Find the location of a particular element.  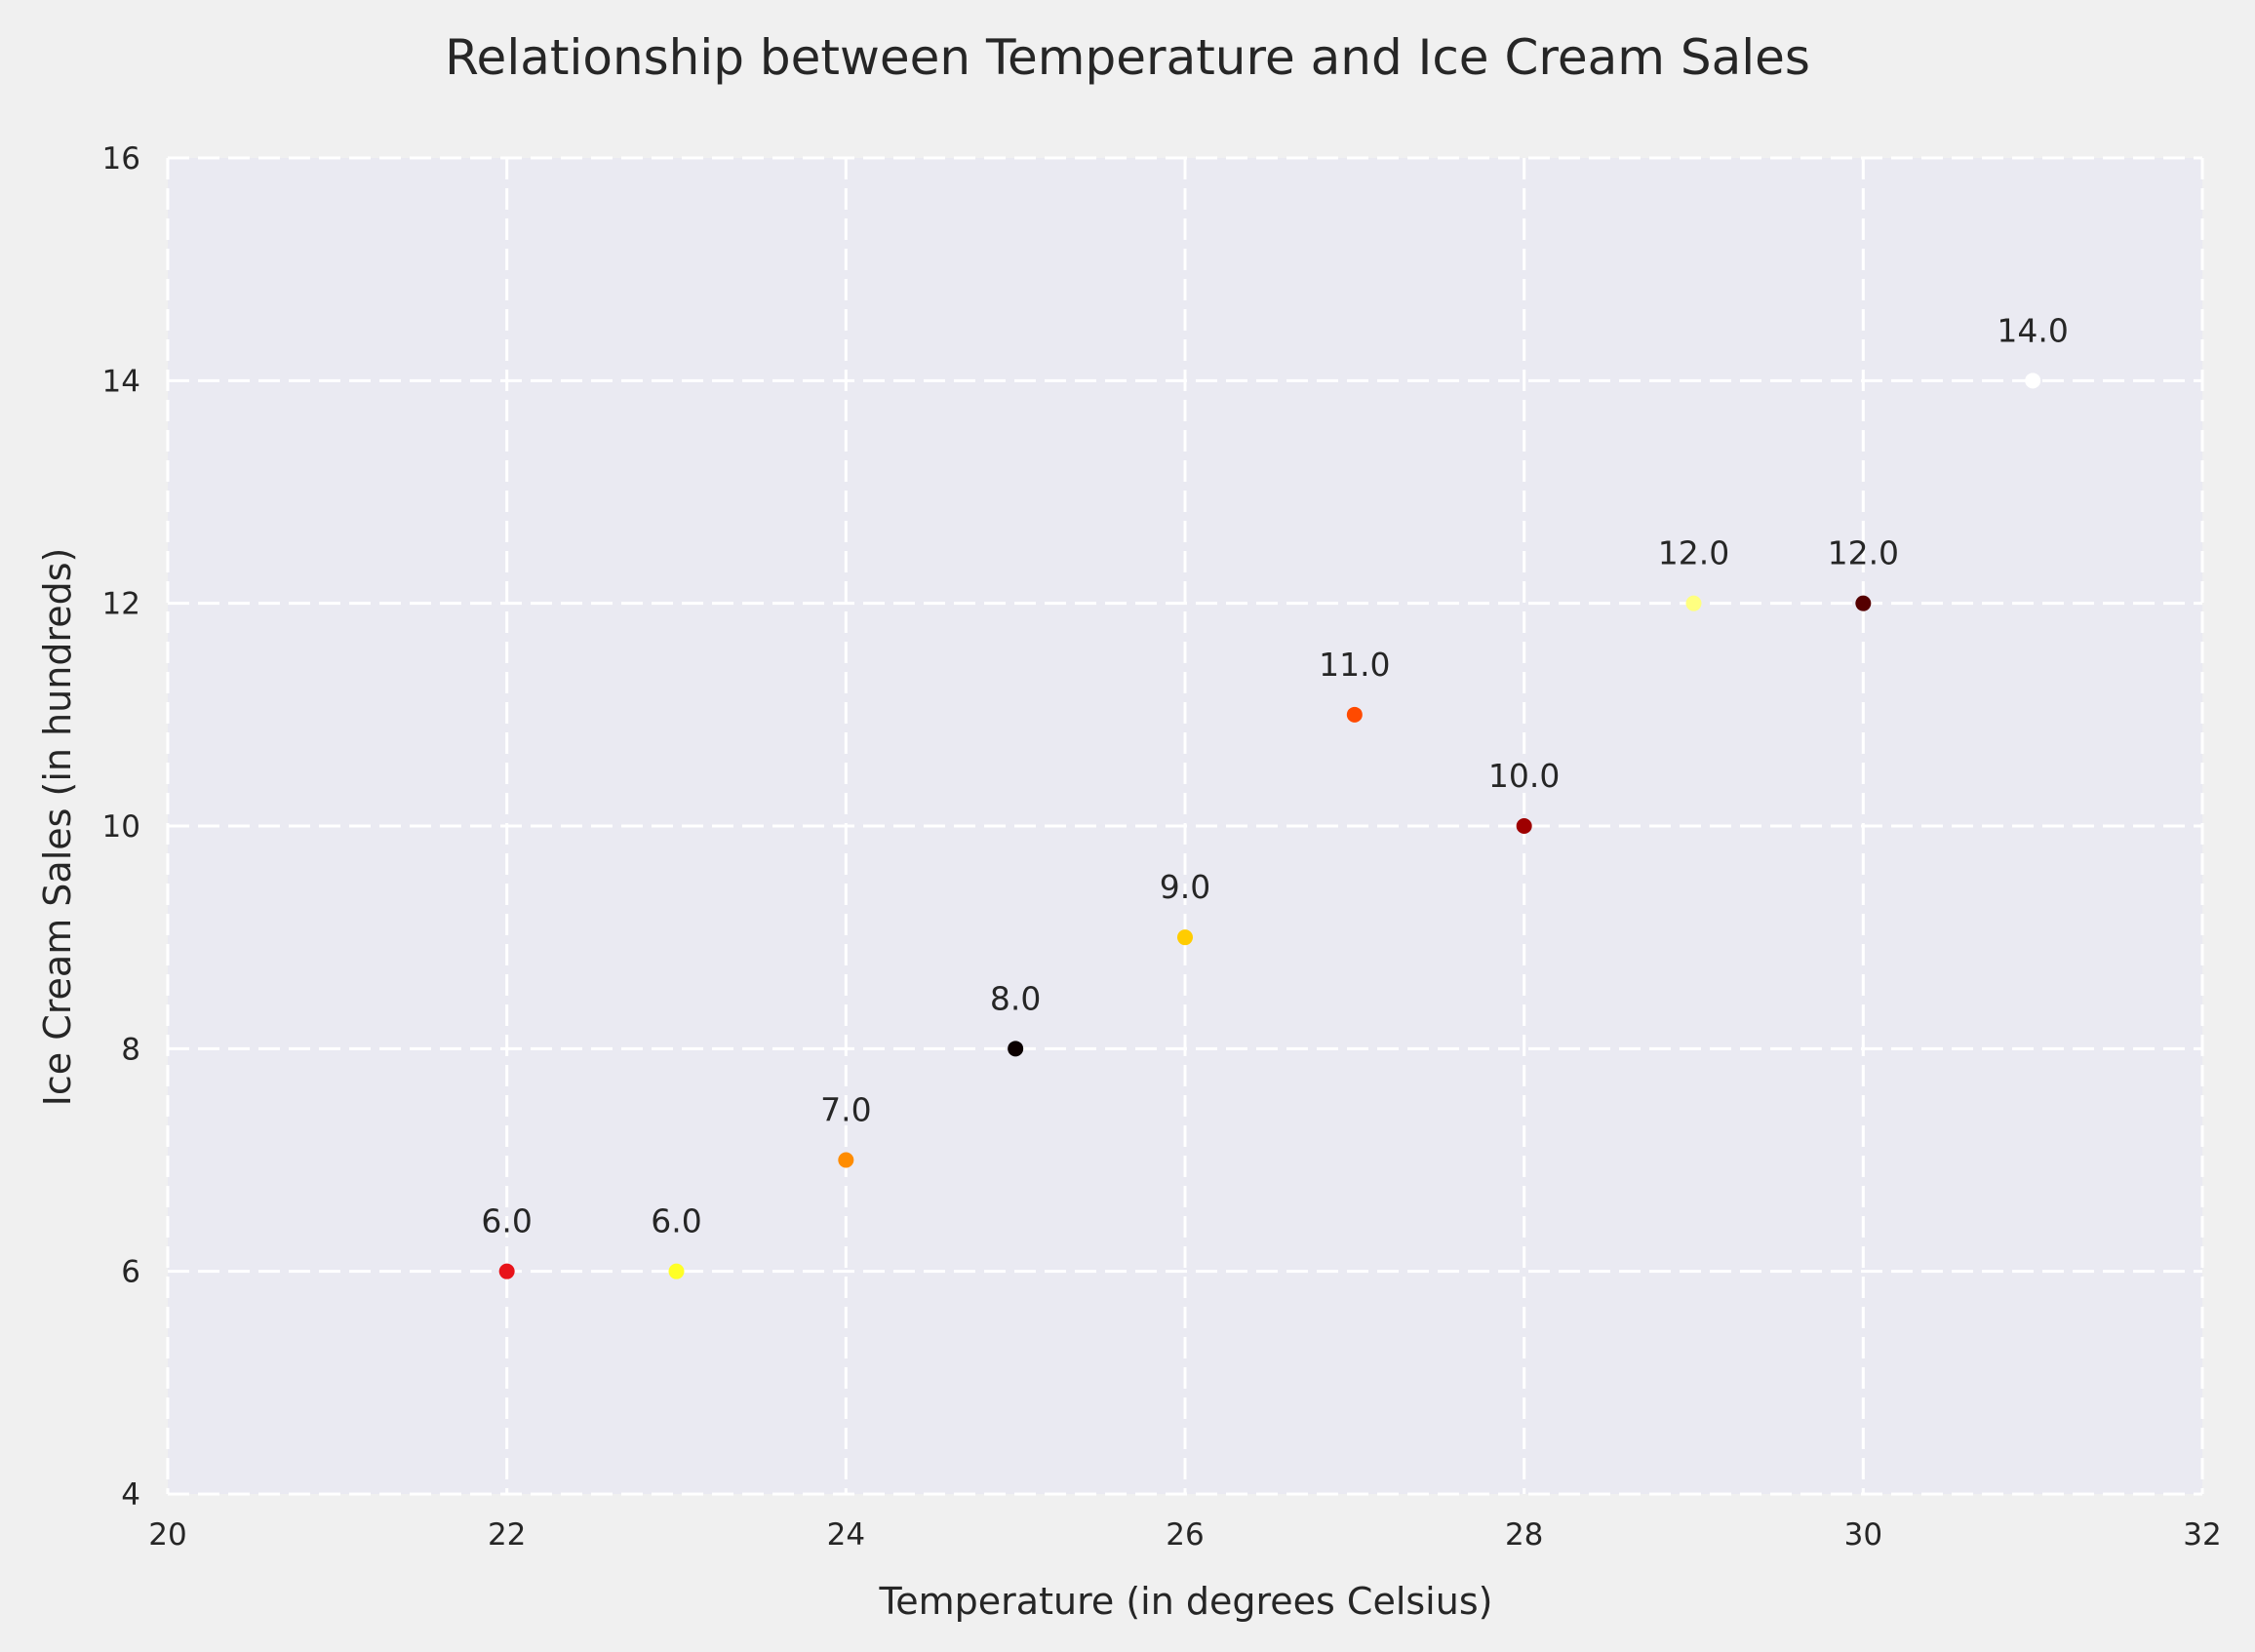

data-label: 8.0 is located at coordinates (1015, 998).